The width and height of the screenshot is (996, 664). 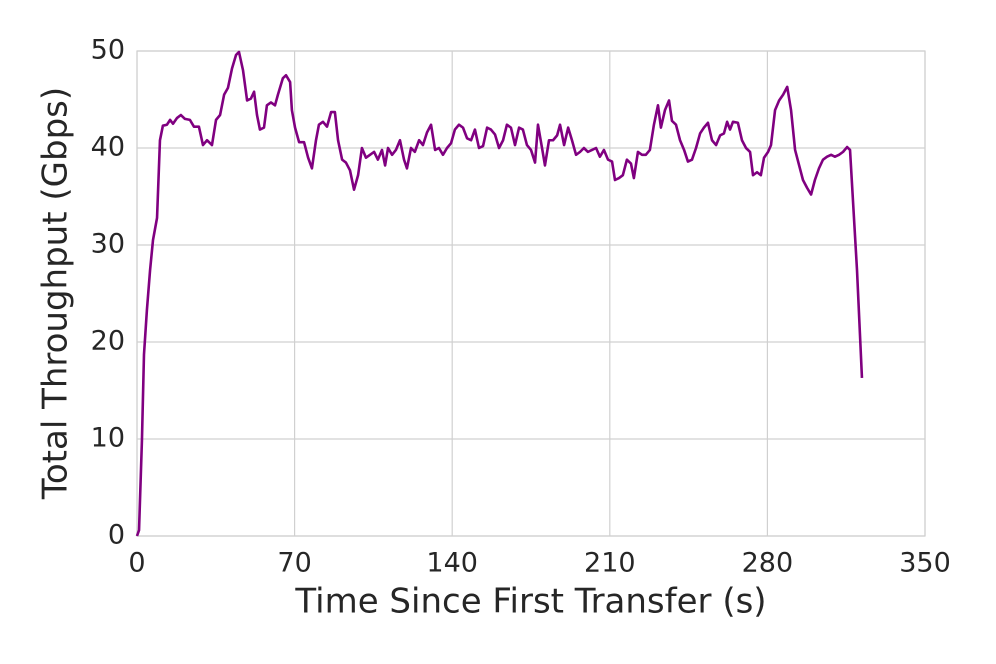 I want to click on y-tick-label: 30, so click(x=108, y=244).